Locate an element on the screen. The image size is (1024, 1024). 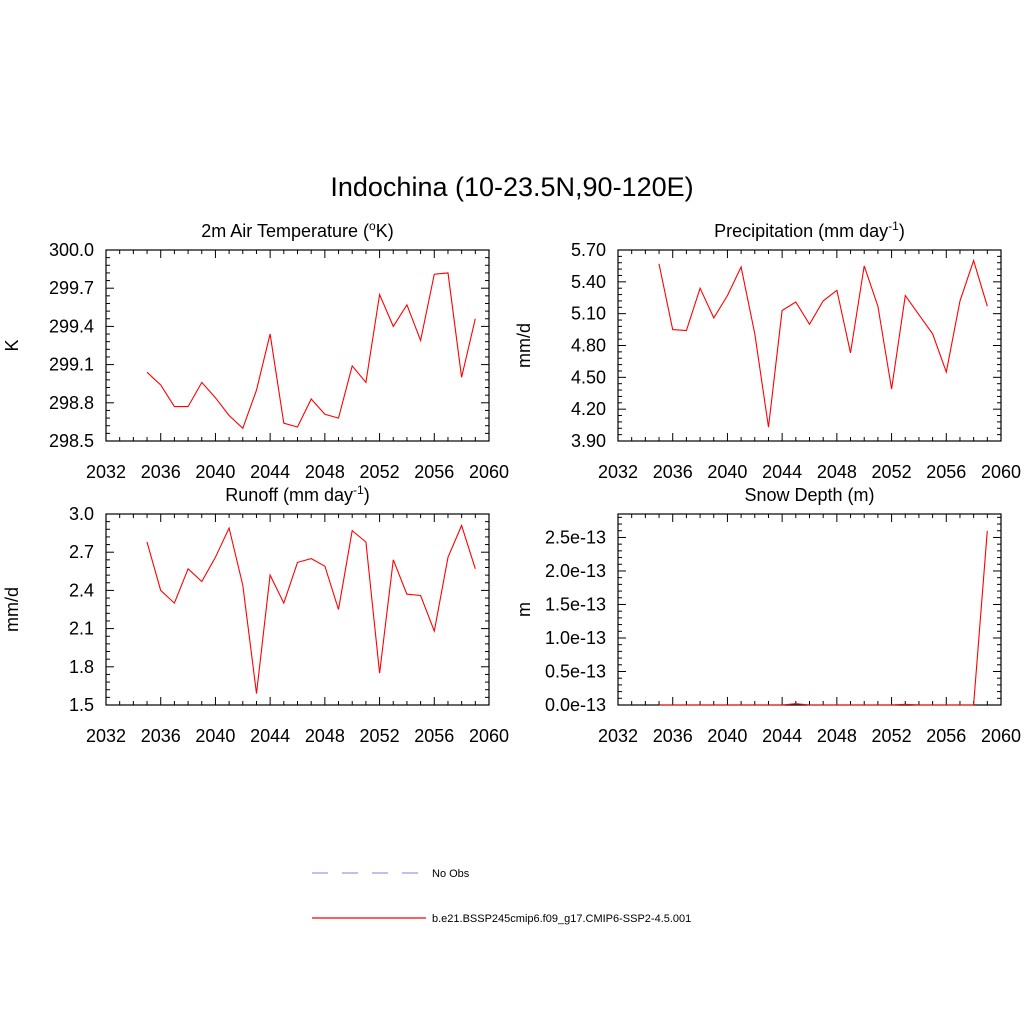
panel-title-main: 2m Air Temperature ( is located at coordinates (285, 231).